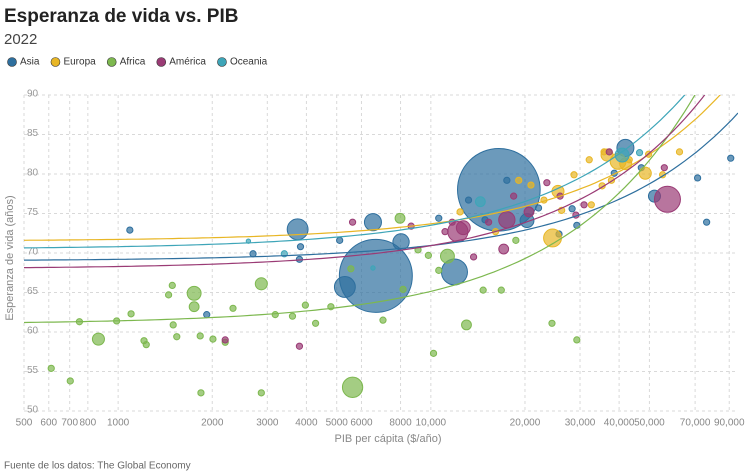 The width and height of the screenshot is (748, 475). What do you see at coordinates (10, 257) in the screenshot?
I see `y-axis-label: Esperanza de vida (años)` at bounding box center [10, 257].